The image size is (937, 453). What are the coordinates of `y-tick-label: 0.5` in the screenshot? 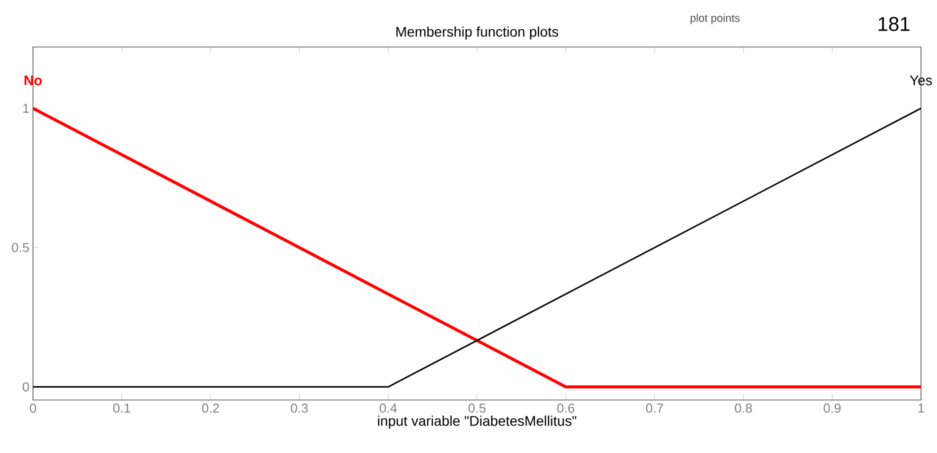 It's located at (20, 247).